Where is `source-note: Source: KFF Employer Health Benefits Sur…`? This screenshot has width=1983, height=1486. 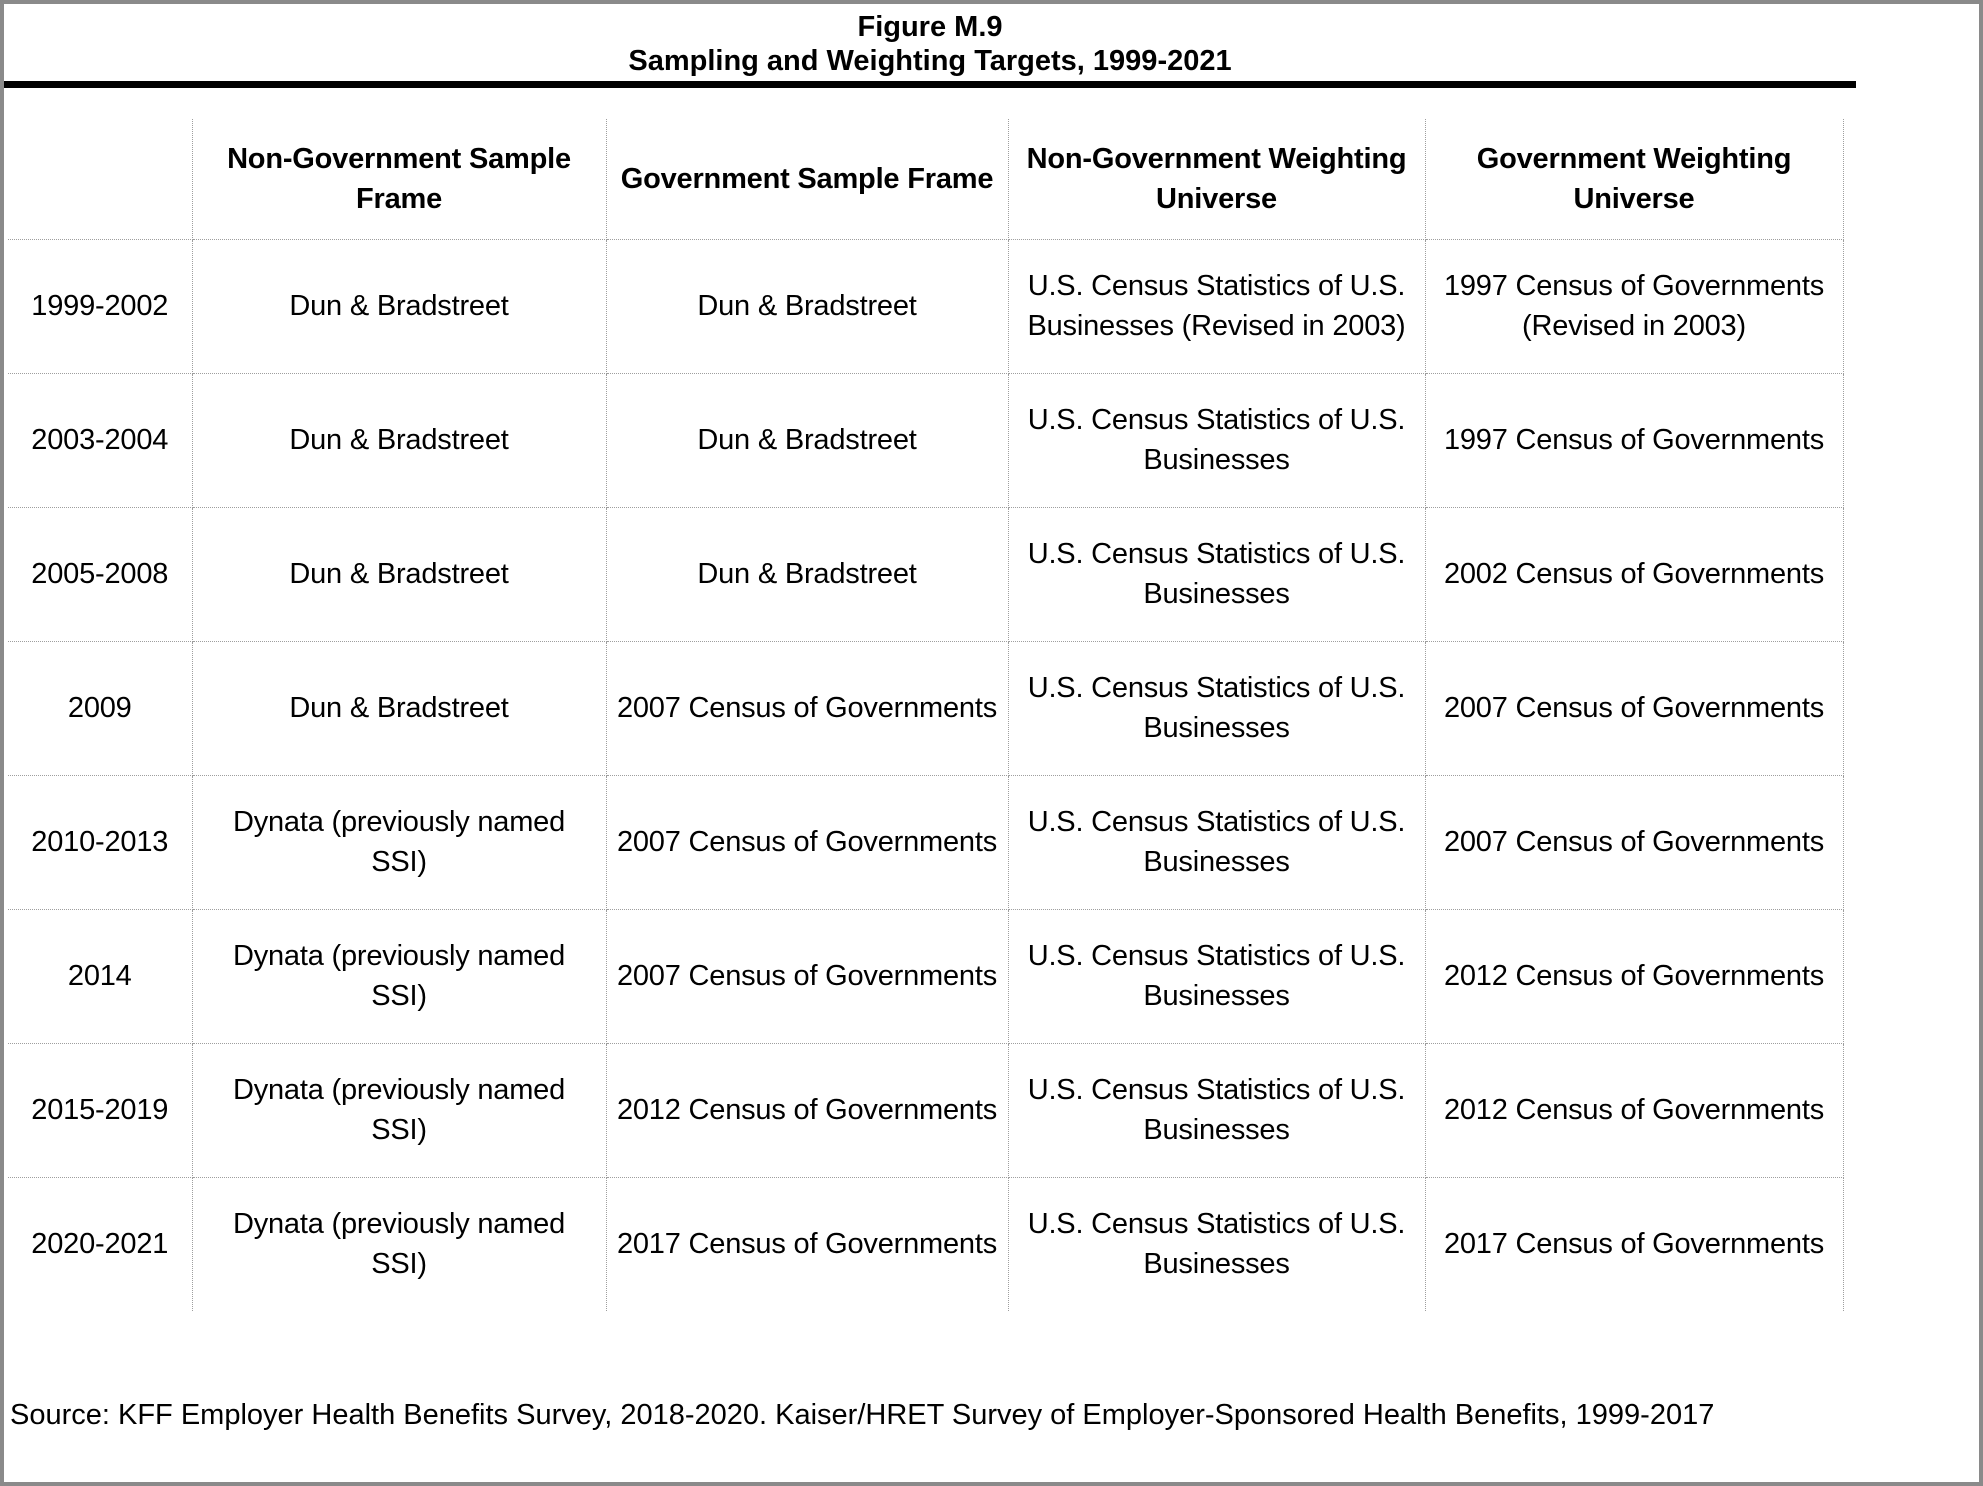 source-note: Source: KFF Employer Health Benefits Sur… is located at coordinates (862, 1415).